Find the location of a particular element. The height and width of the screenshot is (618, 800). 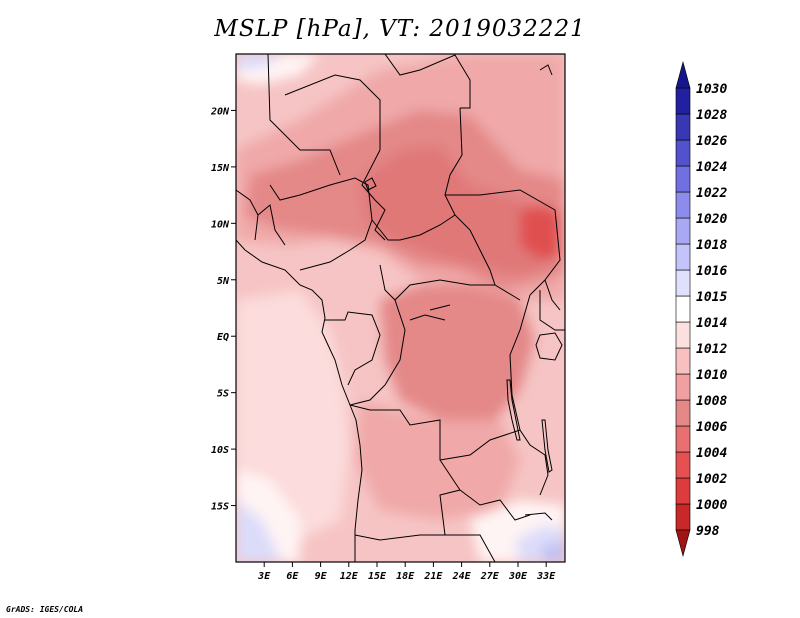

grads-credit: GrADS: IGES/COLA is located at coordinates (45, 609).